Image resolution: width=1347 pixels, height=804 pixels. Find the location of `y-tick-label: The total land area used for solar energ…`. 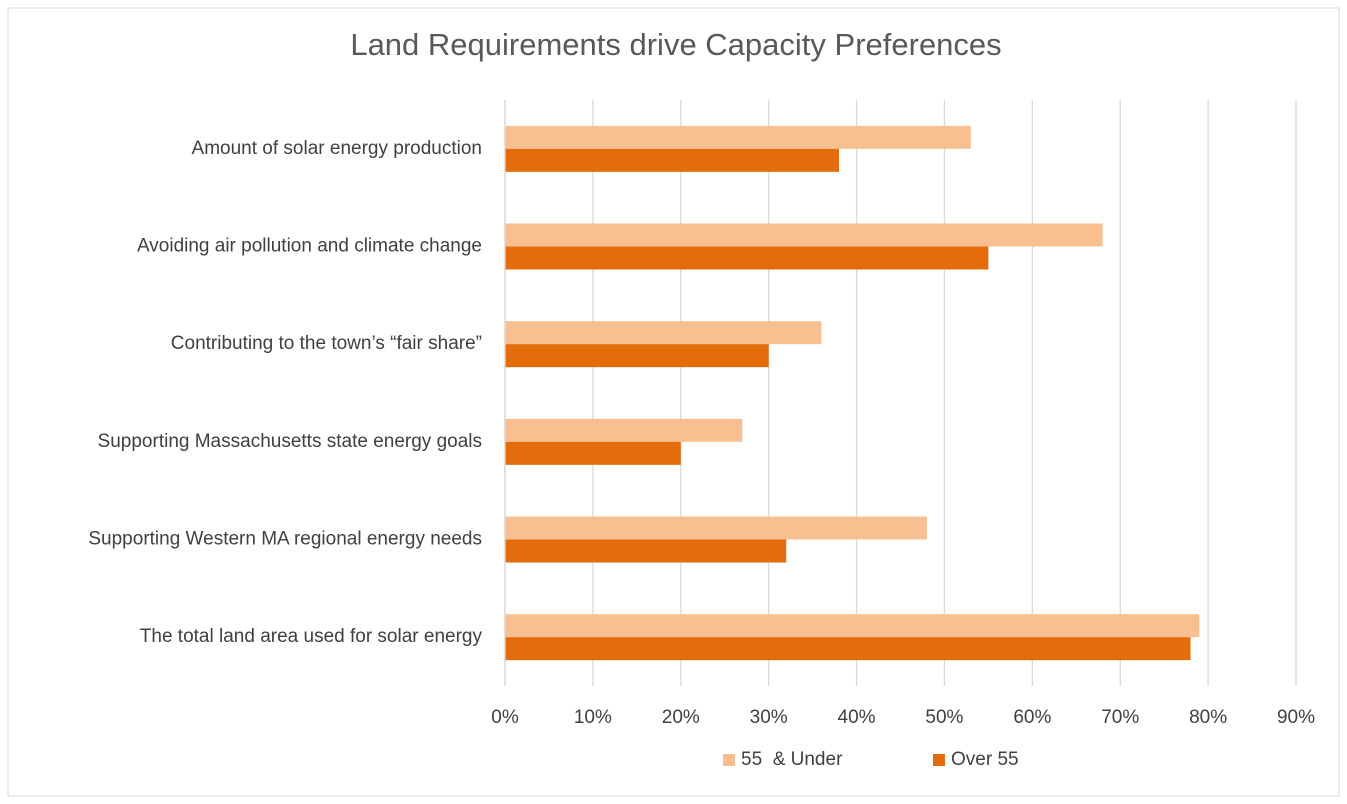

y-tick-label: The total land area used for solar energ… is located at coordinates (311, 636).